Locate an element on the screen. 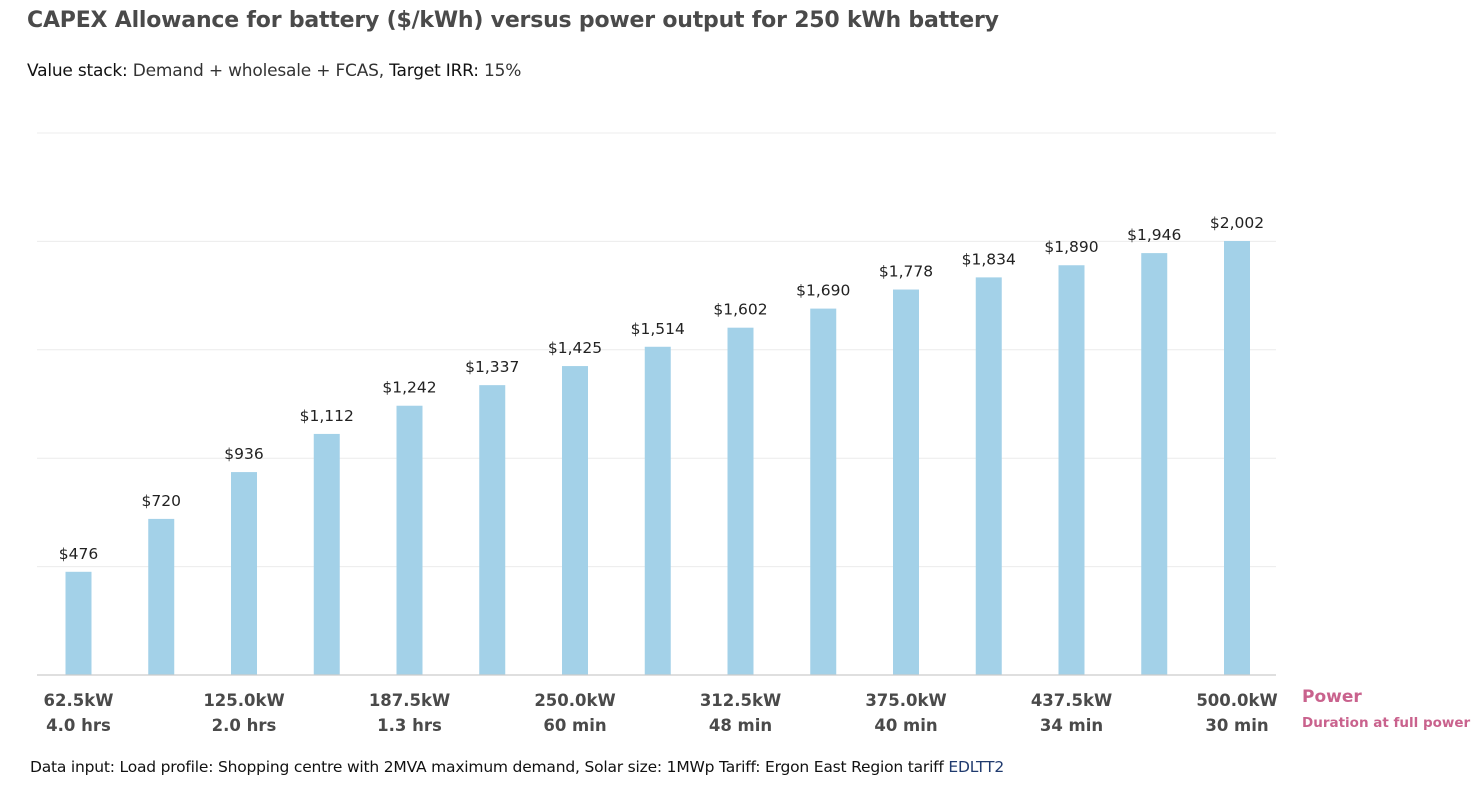 This screenshot has height=792, width=1480. data-label: $936 is located at coordinates (243, 454).